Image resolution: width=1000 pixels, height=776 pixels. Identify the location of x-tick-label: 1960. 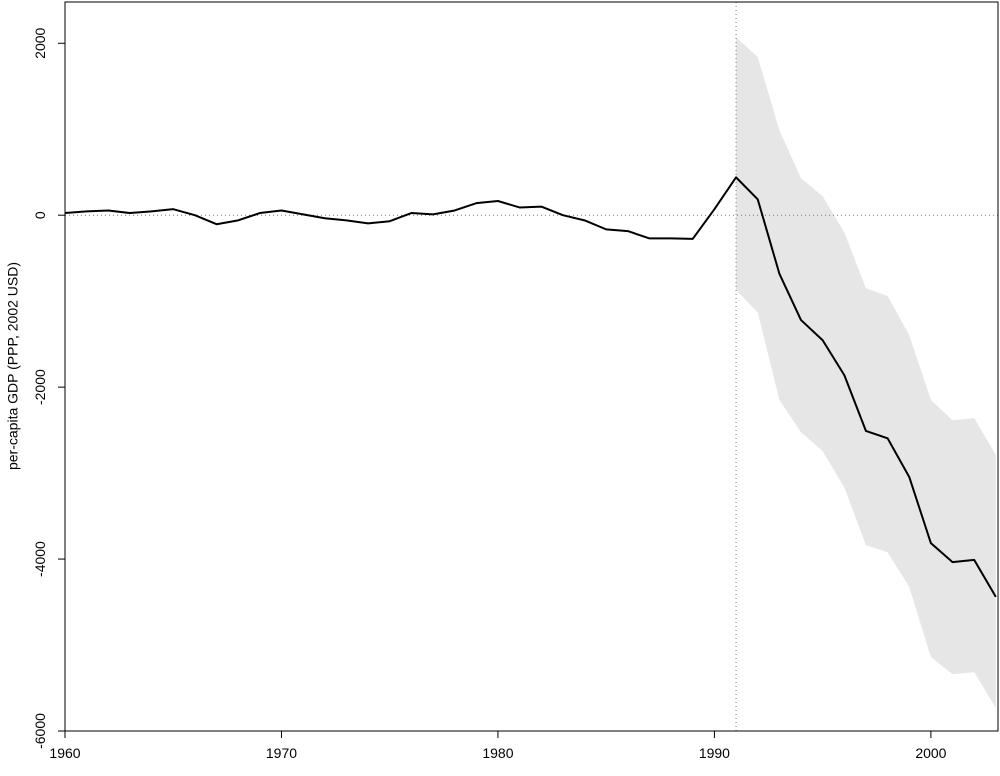
(64, 753).